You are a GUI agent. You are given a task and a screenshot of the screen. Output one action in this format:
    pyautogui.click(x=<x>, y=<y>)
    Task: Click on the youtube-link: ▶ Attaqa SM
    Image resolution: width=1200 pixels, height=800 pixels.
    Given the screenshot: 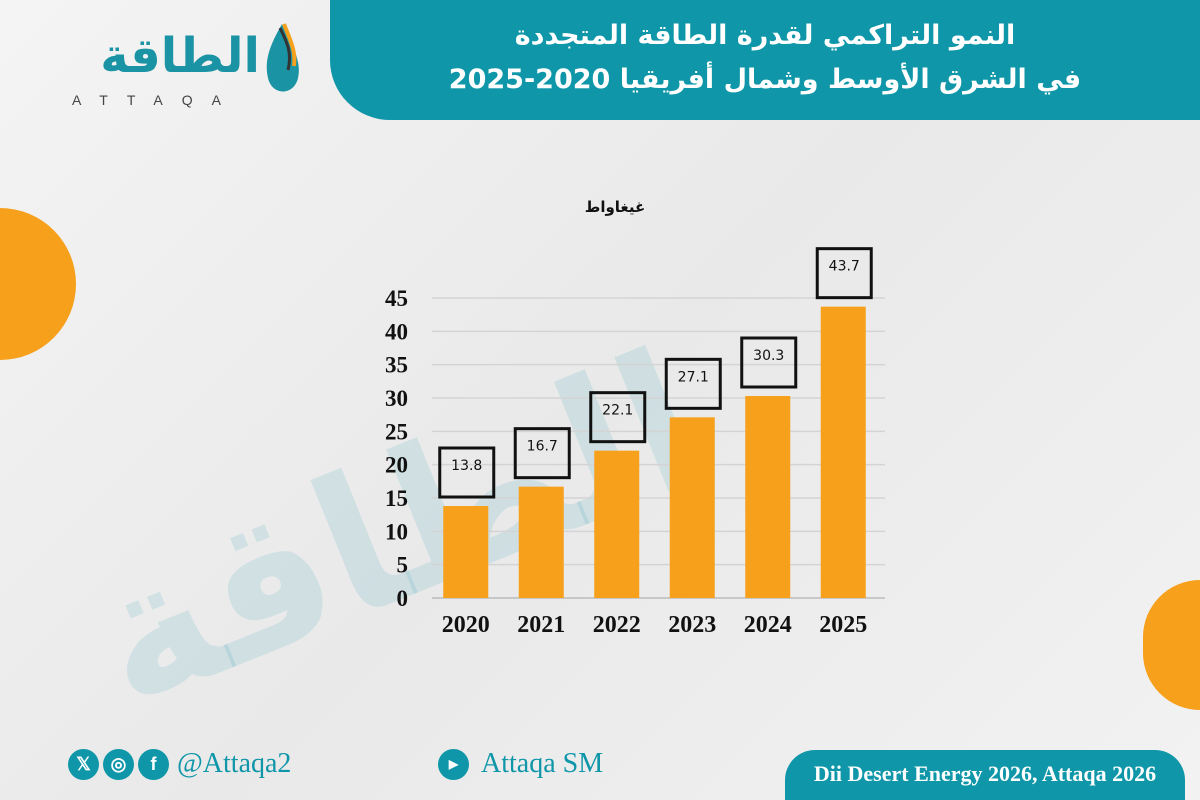 What is the action you would take?
    pyautogui.click(x=520, y=764)
    